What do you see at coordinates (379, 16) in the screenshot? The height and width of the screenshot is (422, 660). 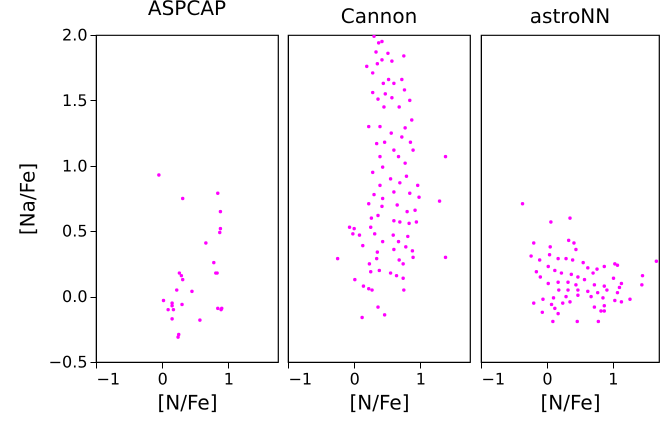 I see `chart-title: Cannon` at bounding box center [379, 16].